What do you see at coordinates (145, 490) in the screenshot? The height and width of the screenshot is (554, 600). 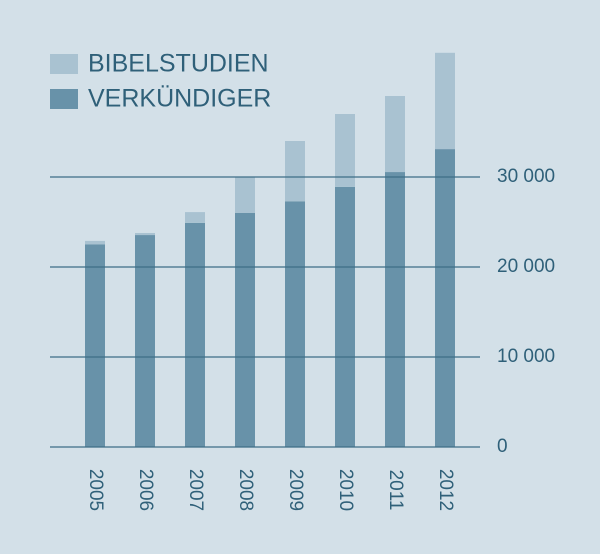 I see `x-tick-label: 2006` at bounding box center [145, 490].